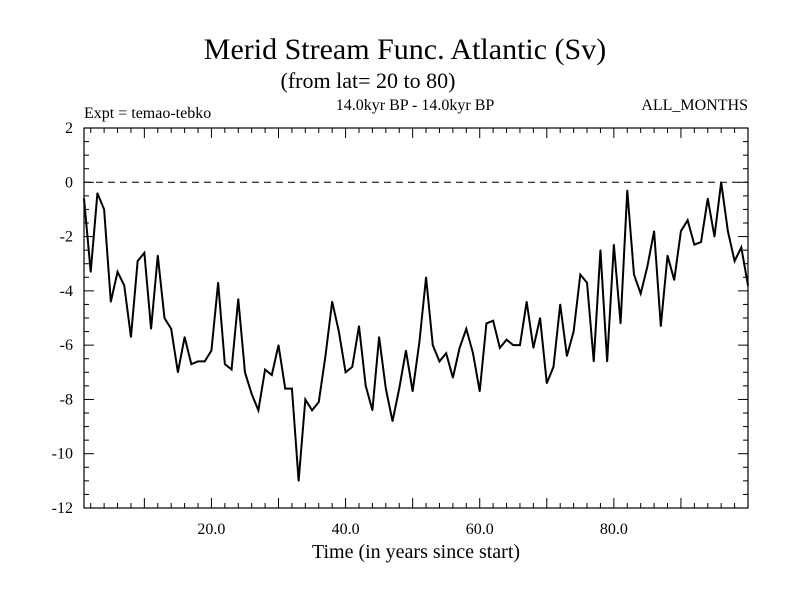  I want to click on x-tick-labels: 20.0 40.0 60.0 80.0, so click(412, 529).